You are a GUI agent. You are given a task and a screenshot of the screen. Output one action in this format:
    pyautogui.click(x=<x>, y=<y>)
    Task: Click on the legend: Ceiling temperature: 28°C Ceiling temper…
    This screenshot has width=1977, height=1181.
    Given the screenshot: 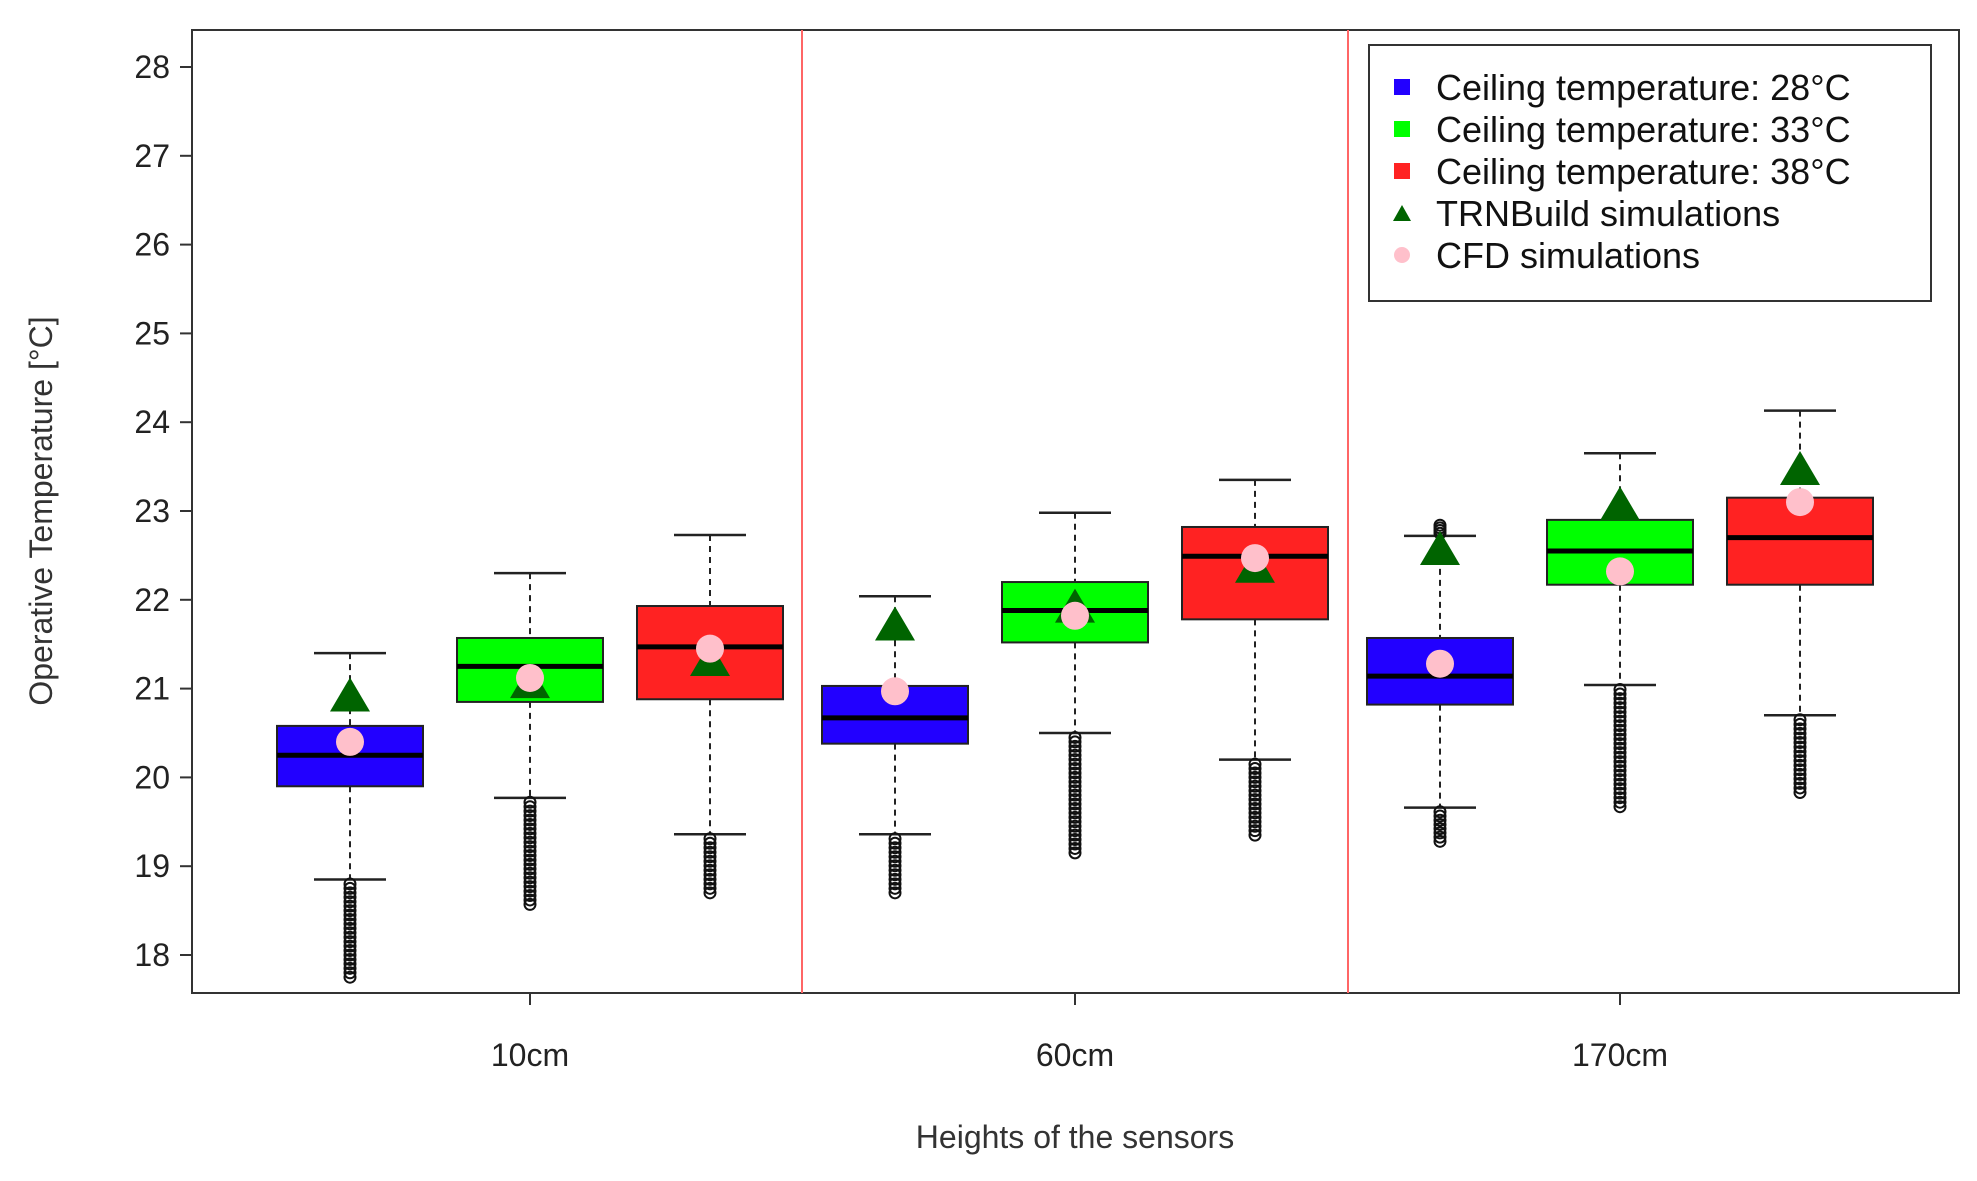 What is the action you would take?
    pyautogui.click(x=1650, y=173)
    